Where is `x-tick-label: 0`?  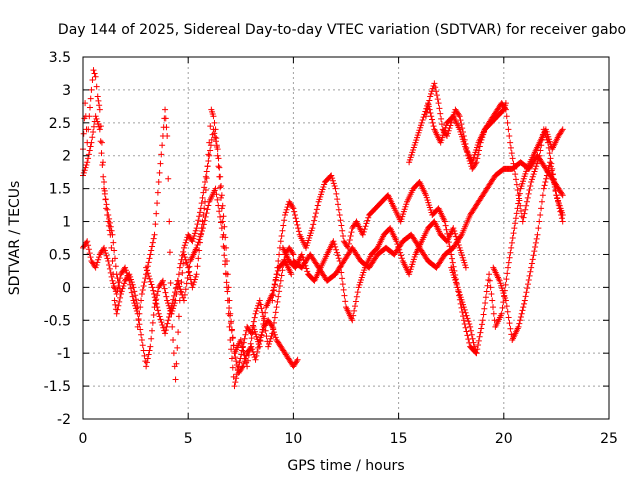
x-tick-label: 0 is located at coordinates (83, 439).